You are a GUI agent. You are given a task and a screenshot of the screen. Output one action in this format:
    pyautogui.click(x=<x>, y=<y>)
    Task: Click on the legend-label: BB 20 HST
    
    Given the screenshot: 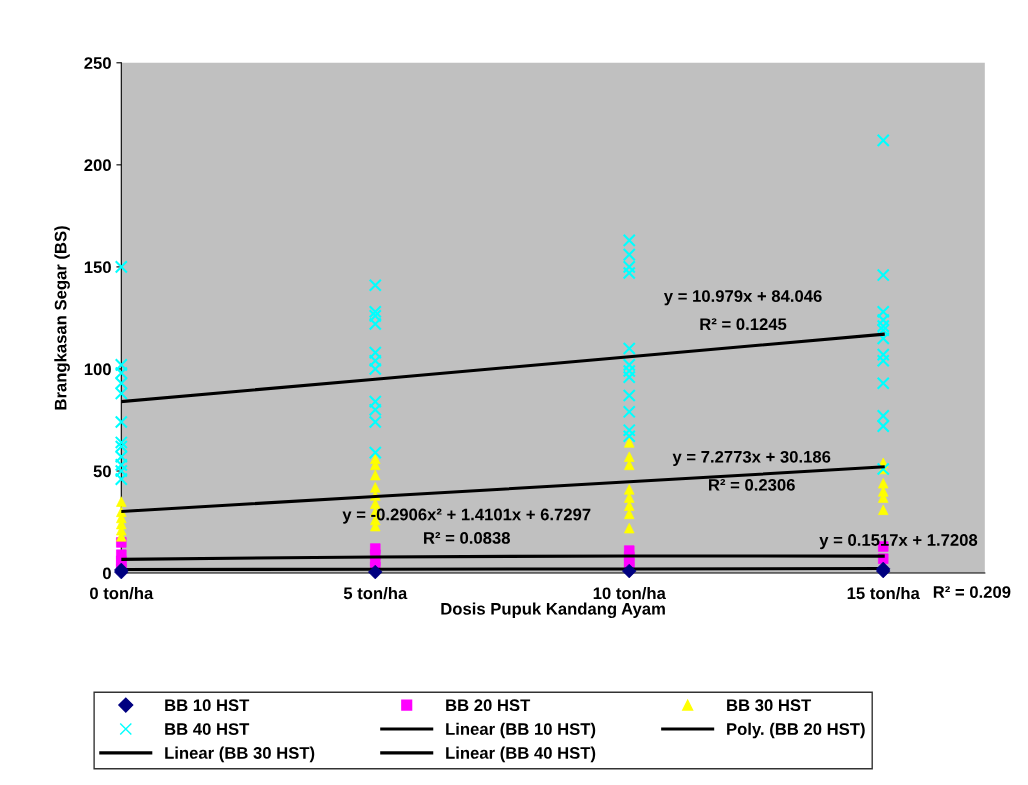 What is the action you would take?
    pyautogui.click(x=488, y=705)
    